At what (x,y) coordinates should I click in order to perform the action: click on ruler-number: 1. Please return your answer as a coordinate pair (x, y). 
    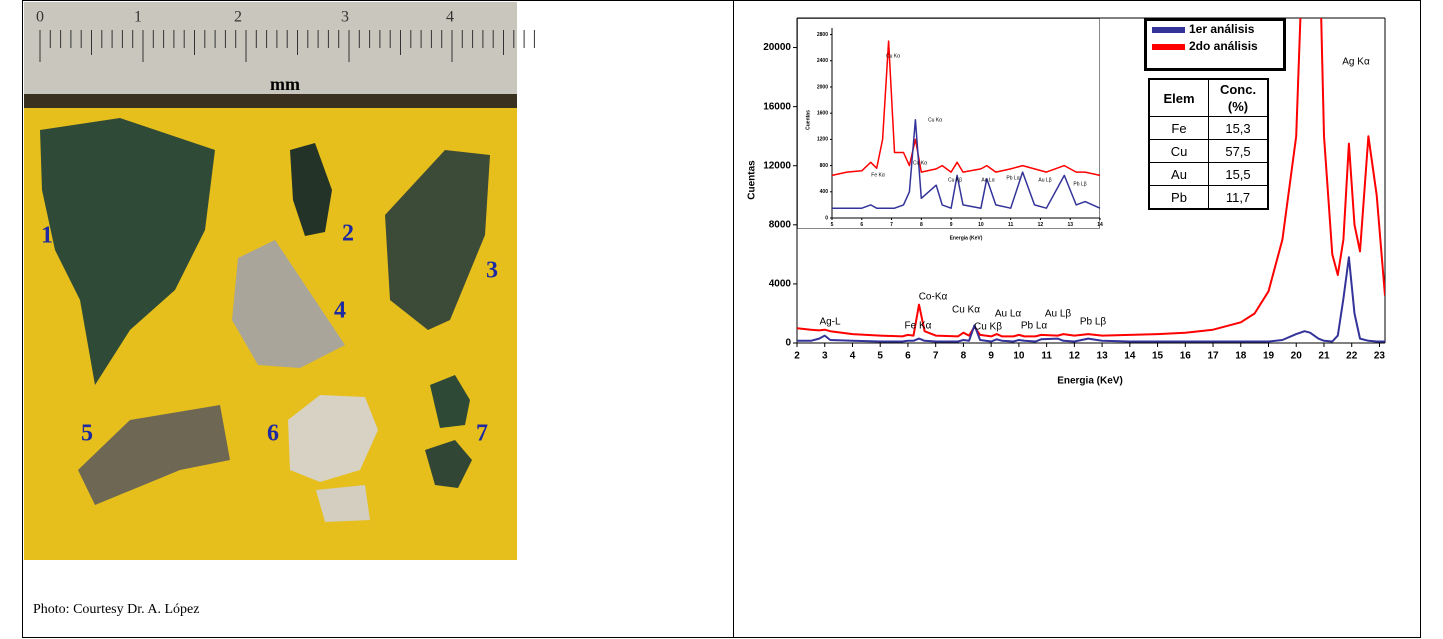
    Looking at the image, I should click on (138, 17).